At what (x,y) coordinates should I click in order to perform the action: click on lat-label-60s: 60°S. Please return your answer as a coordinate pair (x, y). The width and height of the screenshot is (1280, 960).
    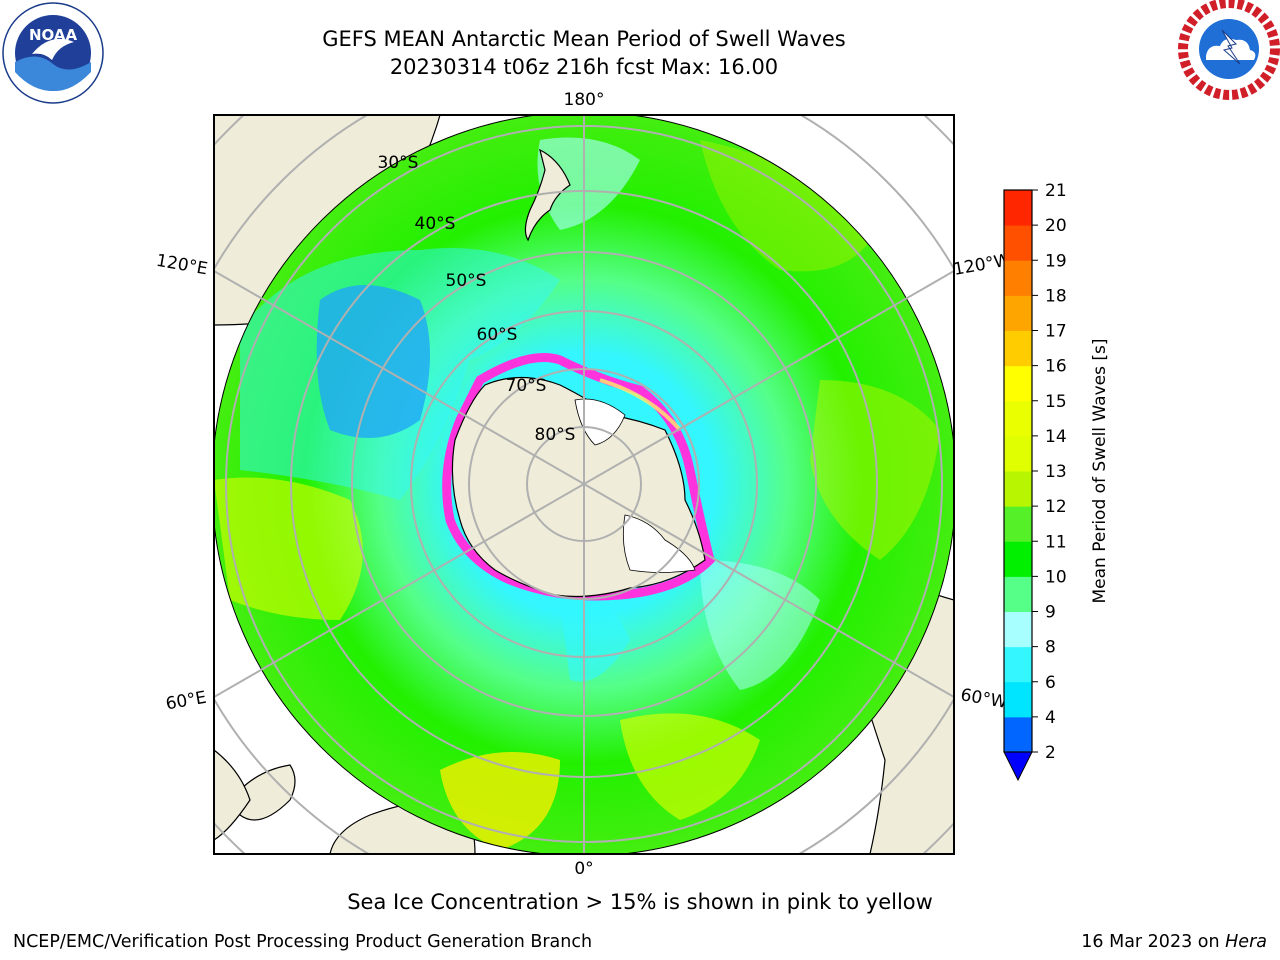
    Looking at the image, I should click on (497, 335).